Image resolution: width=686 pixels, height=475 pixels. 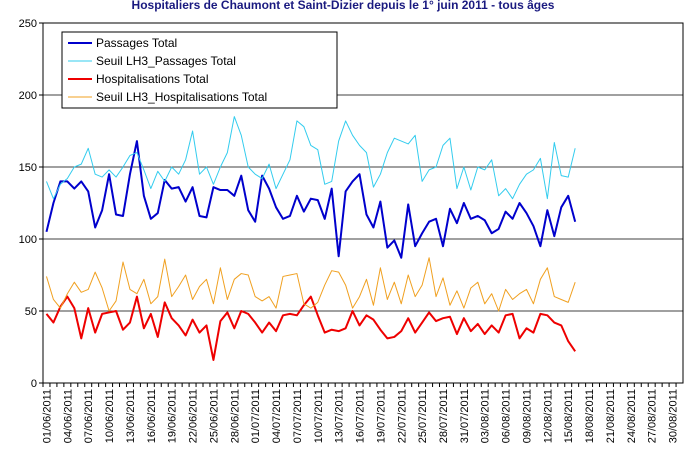 I want to click on x-tick-label: 10/07/2011, so click(x=319, y=416).